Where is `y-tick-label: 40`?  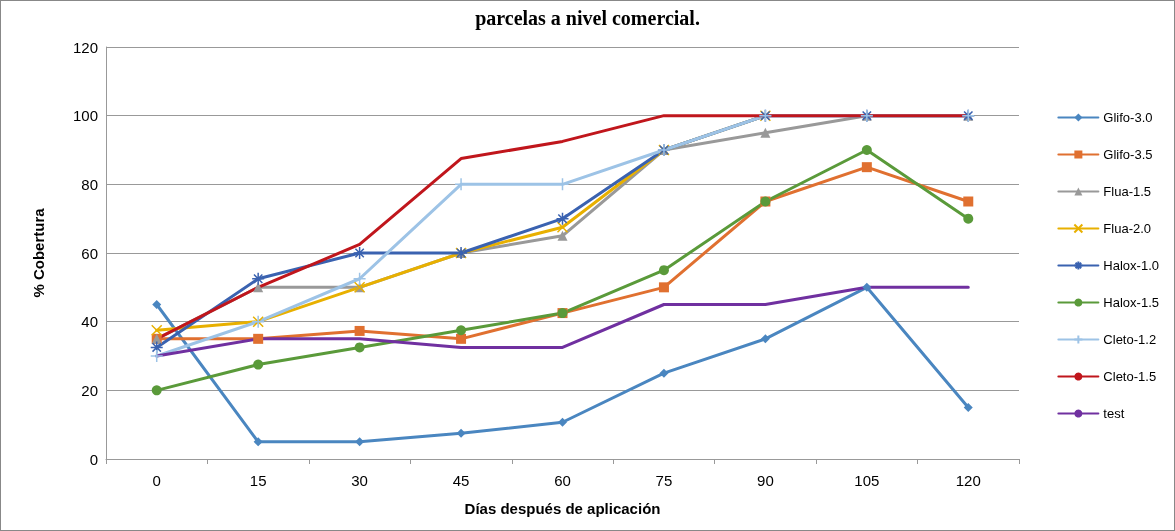 y-tick-label: 40 is located at coordinates (89, 322).